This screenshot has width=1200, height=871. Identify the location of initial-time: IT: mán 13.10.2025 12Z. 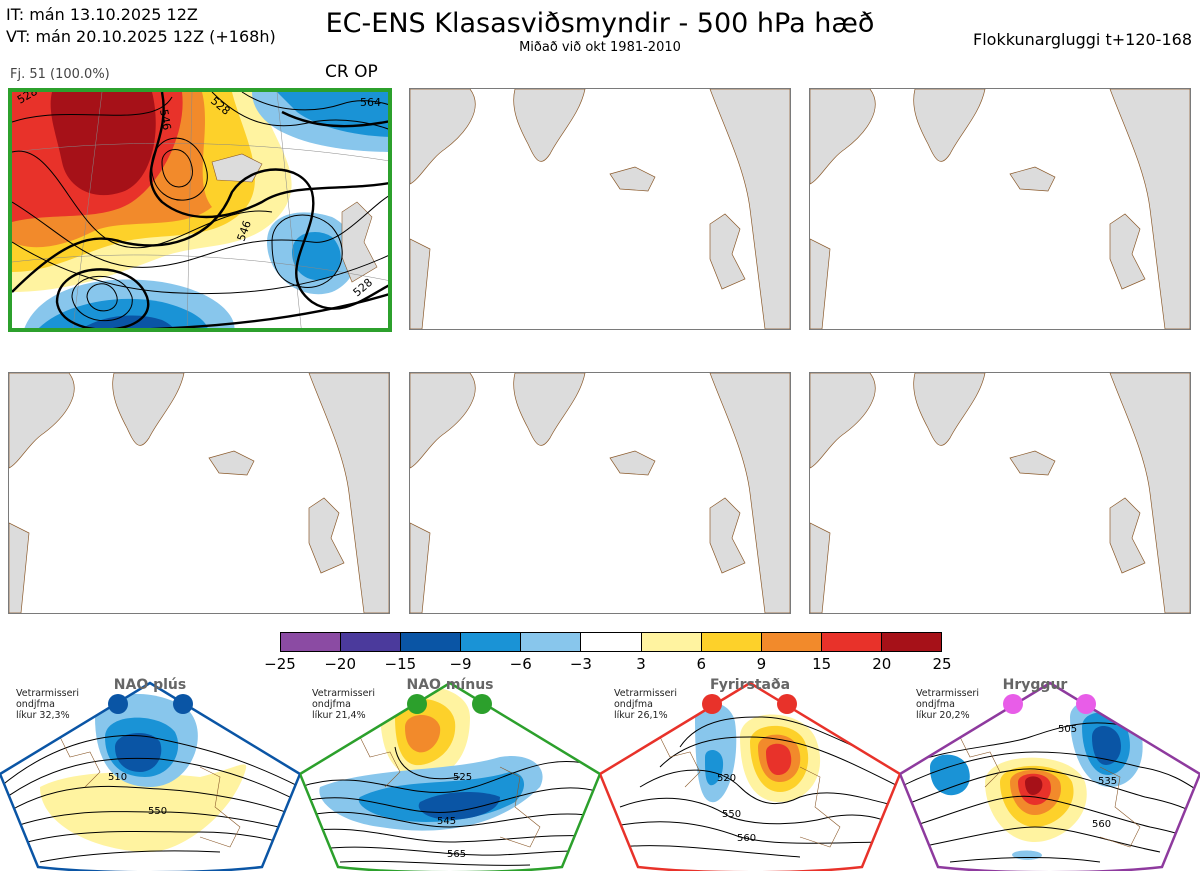
(102, 14).